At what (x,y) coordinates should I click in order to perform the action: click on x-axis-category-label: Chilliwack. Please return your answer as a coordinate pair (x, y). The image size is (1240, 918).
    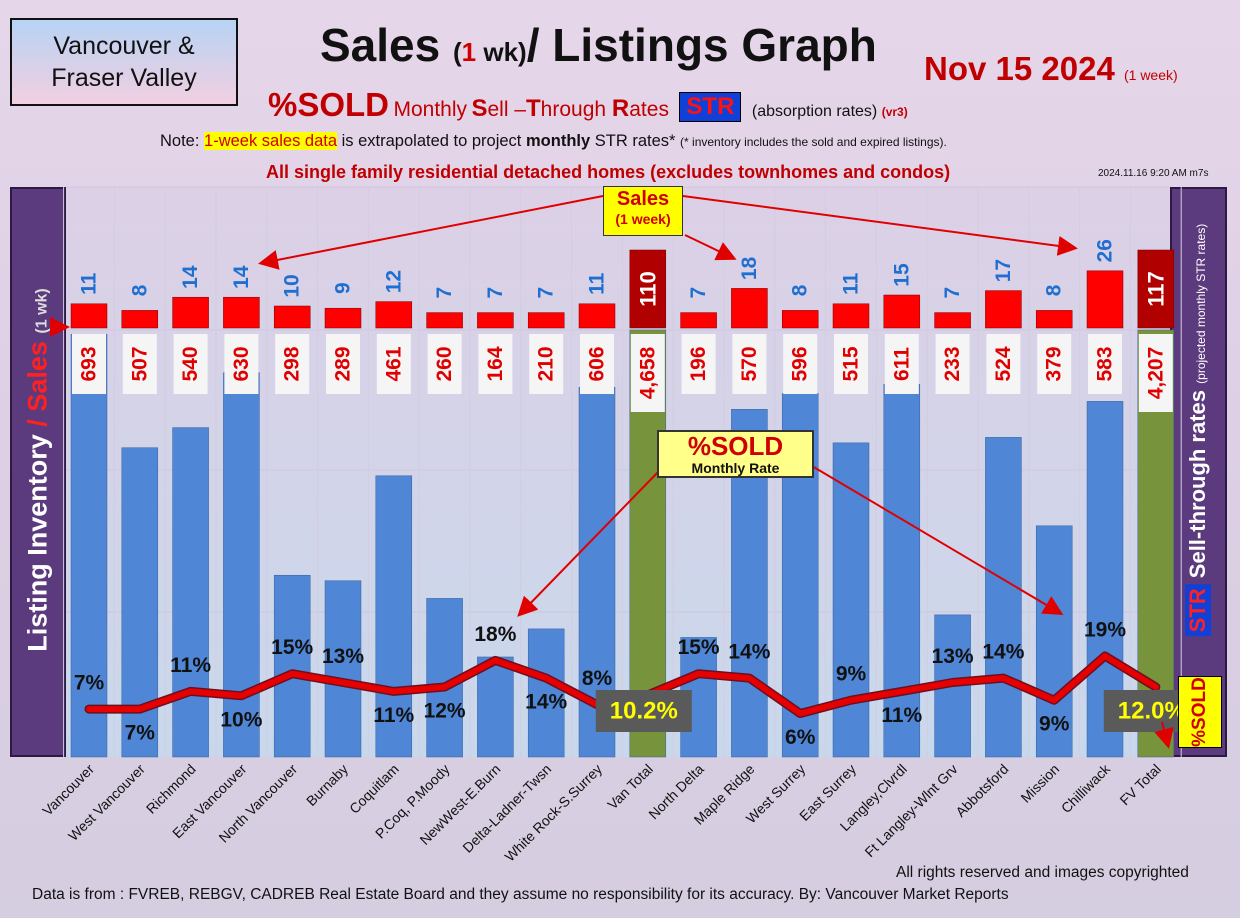
    Looking at the image, I should click on (1086, 788).